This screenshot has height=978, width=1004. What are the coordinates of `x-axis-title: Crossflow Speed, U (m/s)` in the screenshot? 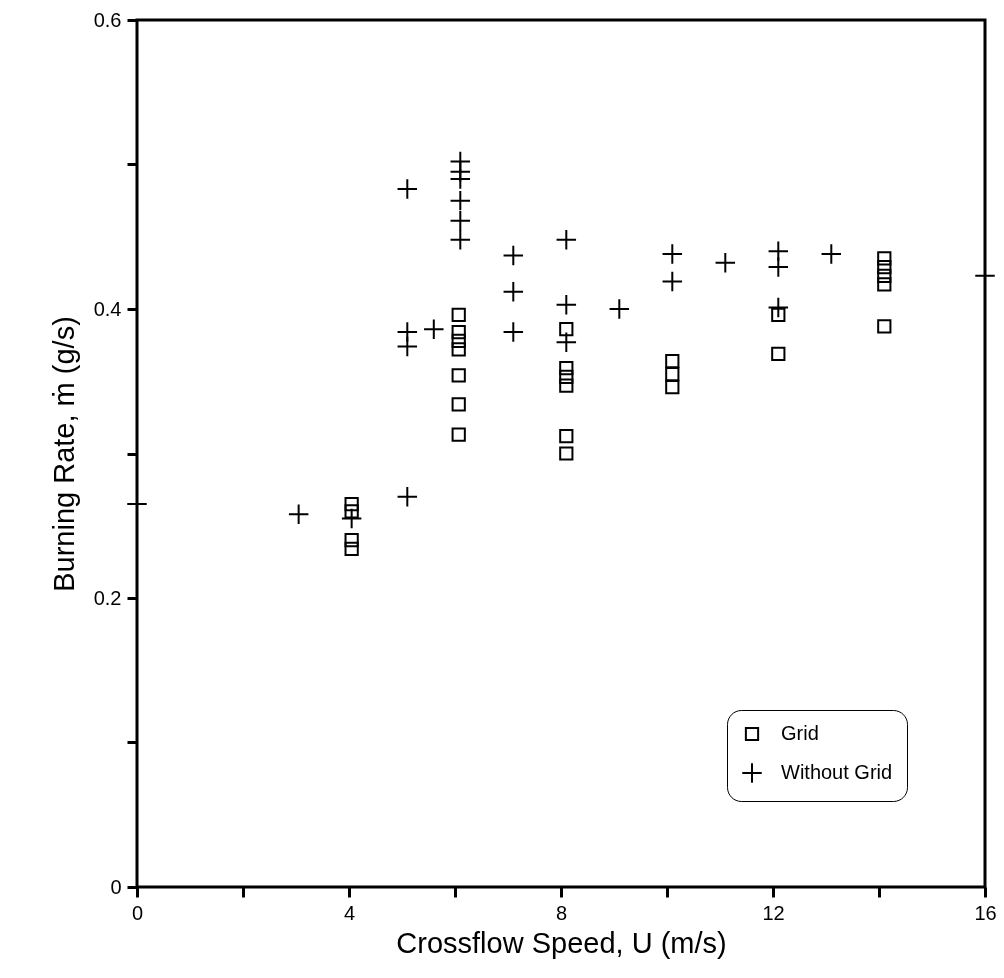 It's located at (561, 942).